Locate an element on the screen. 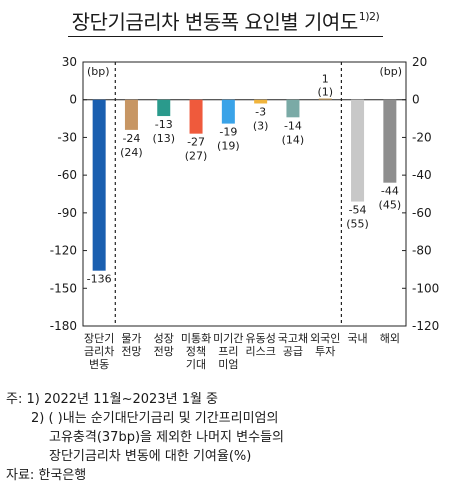 The image size is (451, 500). category-label: 국내 is located at coordinates (357, 338).